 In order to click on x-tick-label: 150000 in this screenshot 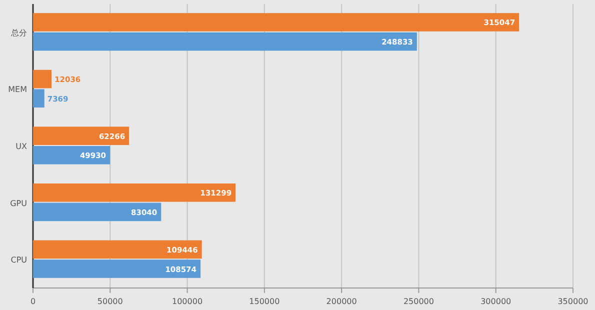, I will do `click(264, 301)`.